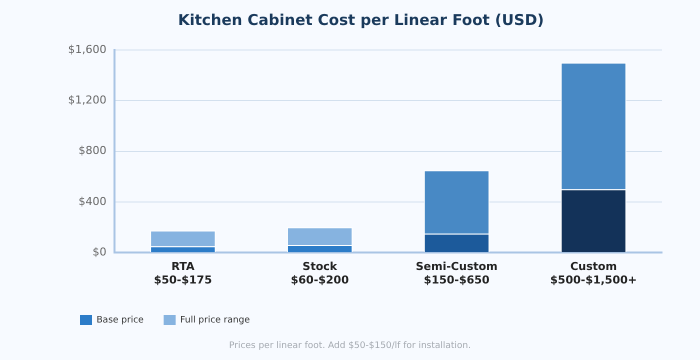 This screenshot has height=360, width=700. Describe the element at coordinates (457, 273) in the screenshot. I see `x-tick-label: Semi-Custom $150-$650` at that location.